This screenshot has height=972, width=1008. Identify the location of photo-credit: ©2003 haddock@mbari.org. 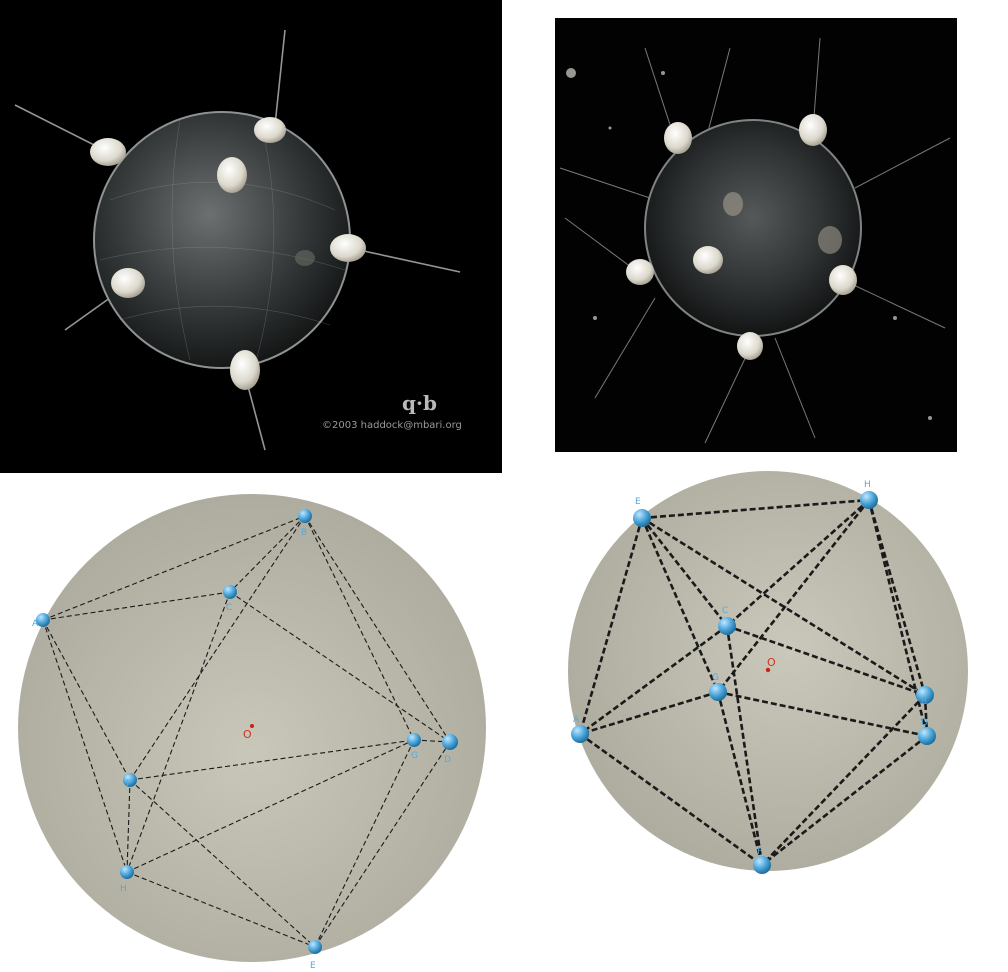
(392, 425).